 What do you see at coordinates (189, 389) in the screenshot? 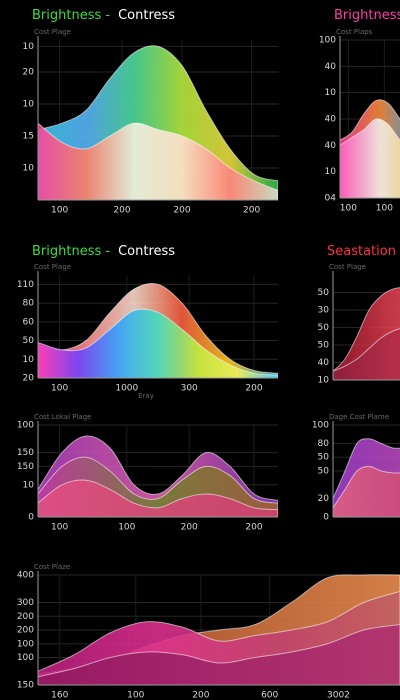
I see `x-tick-label: 300` at bounding box center [189, 389].